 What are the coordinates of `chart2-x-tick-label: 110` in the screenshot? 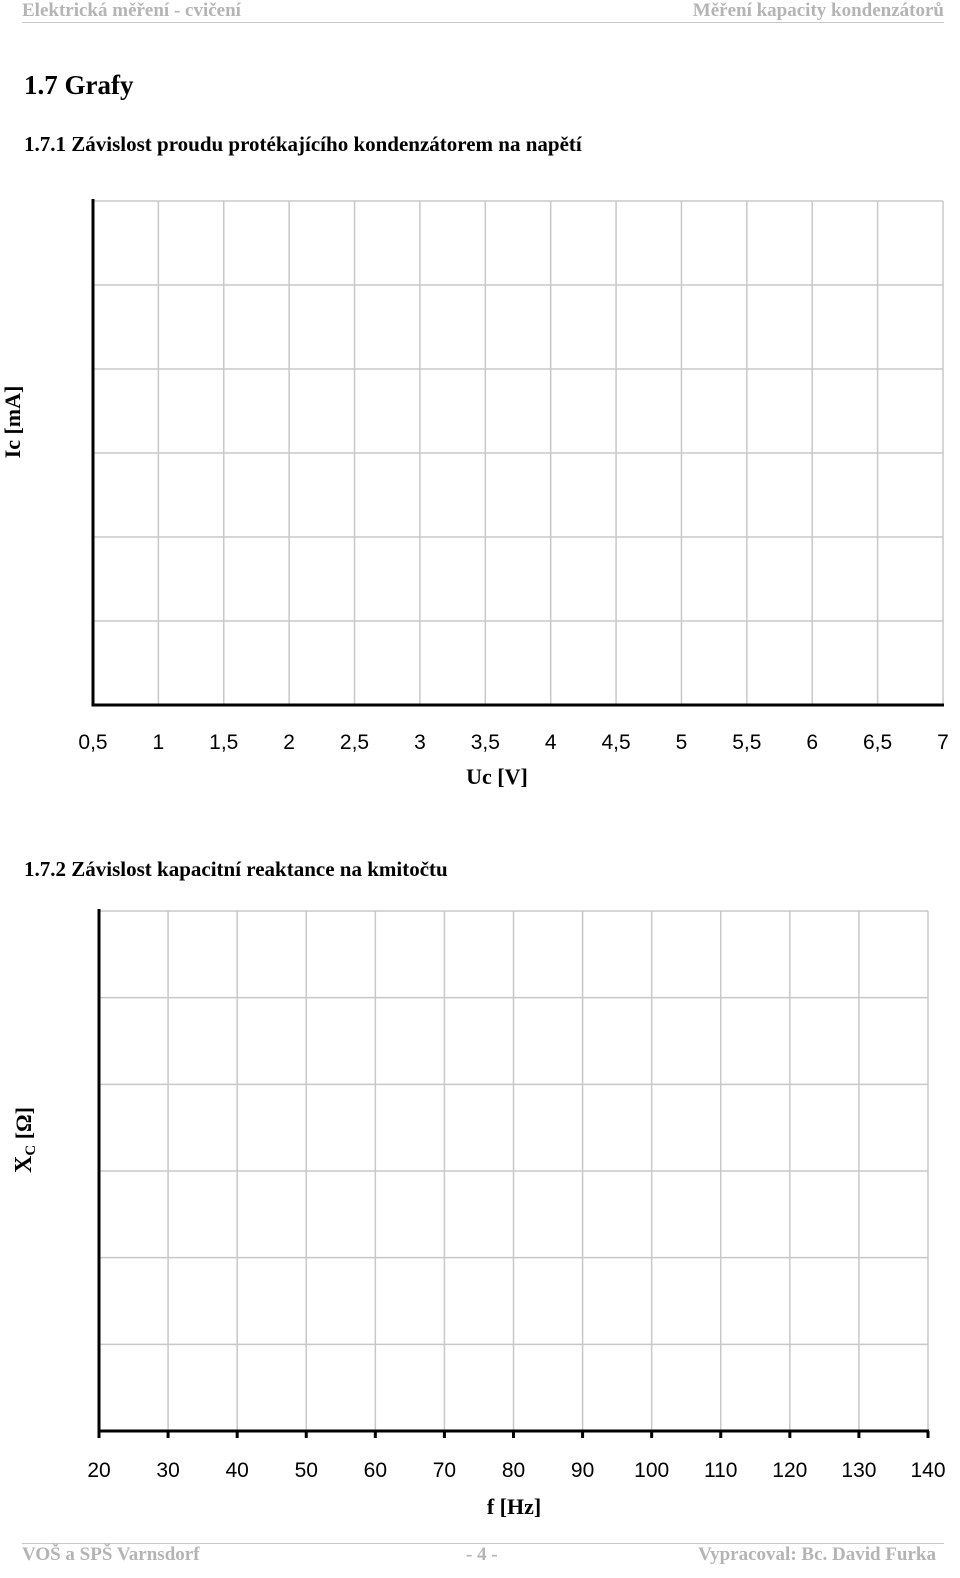 It's located at (720, 1470).